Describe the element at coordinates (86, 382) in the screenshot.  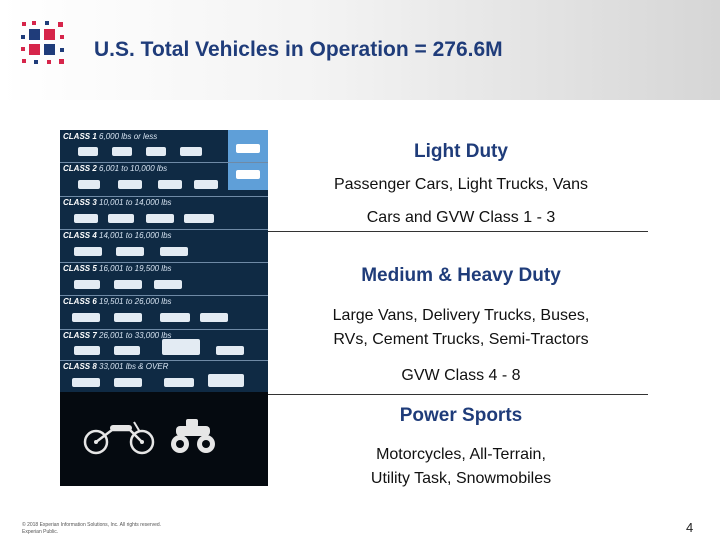
I see `cement-truck-icon` at that location.